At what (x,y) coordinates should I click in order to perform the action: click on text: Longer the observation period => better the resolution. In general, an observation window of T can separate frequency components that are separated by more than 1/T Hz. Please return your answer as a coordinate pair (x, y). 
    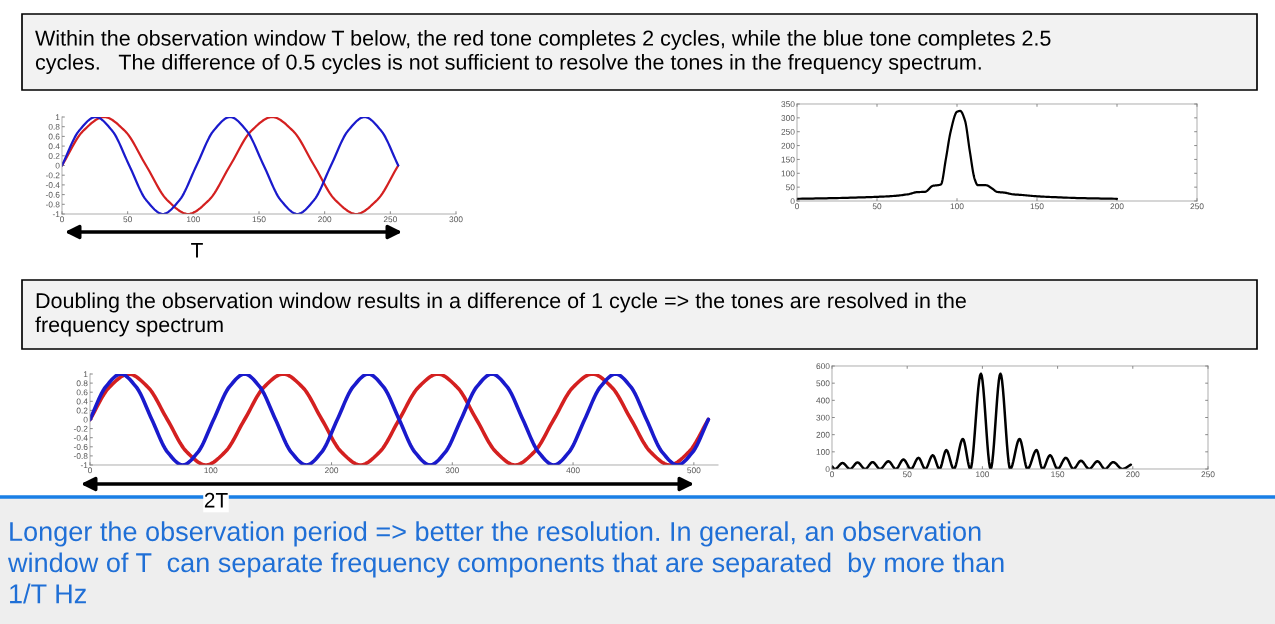
    Looking at the image, I should click on (505, 562).